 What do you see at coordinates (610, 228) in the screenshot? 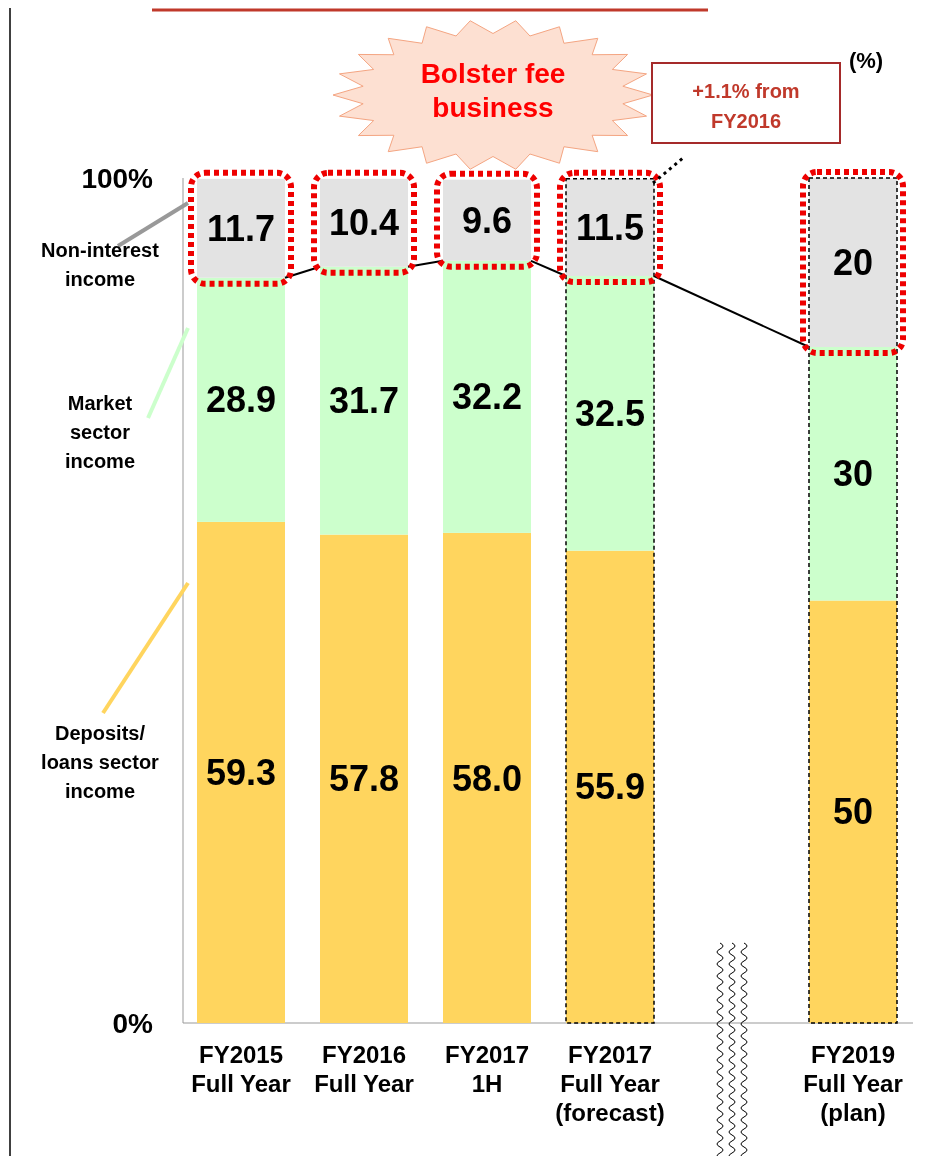
I see `data-label: 11.5` at bounding box center [610, 228].